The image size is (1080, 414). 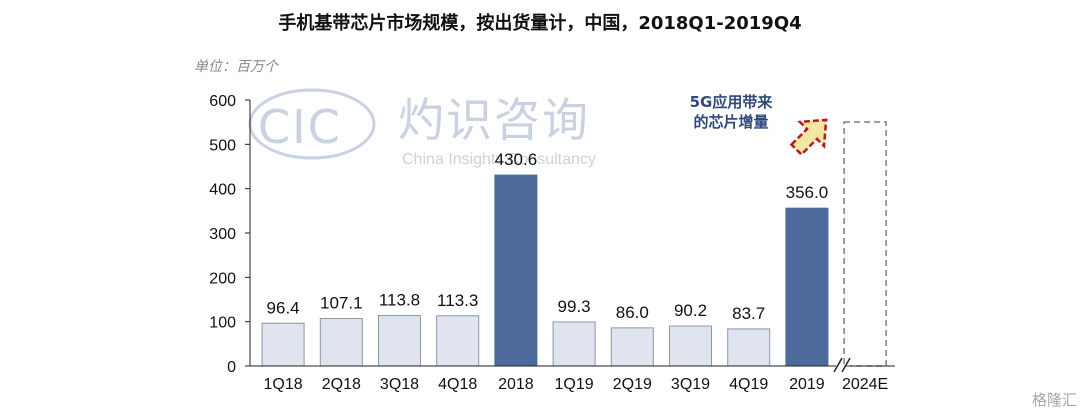 I want to click on watermark-cn: 灼识咨询, so click(x=494, y=120).